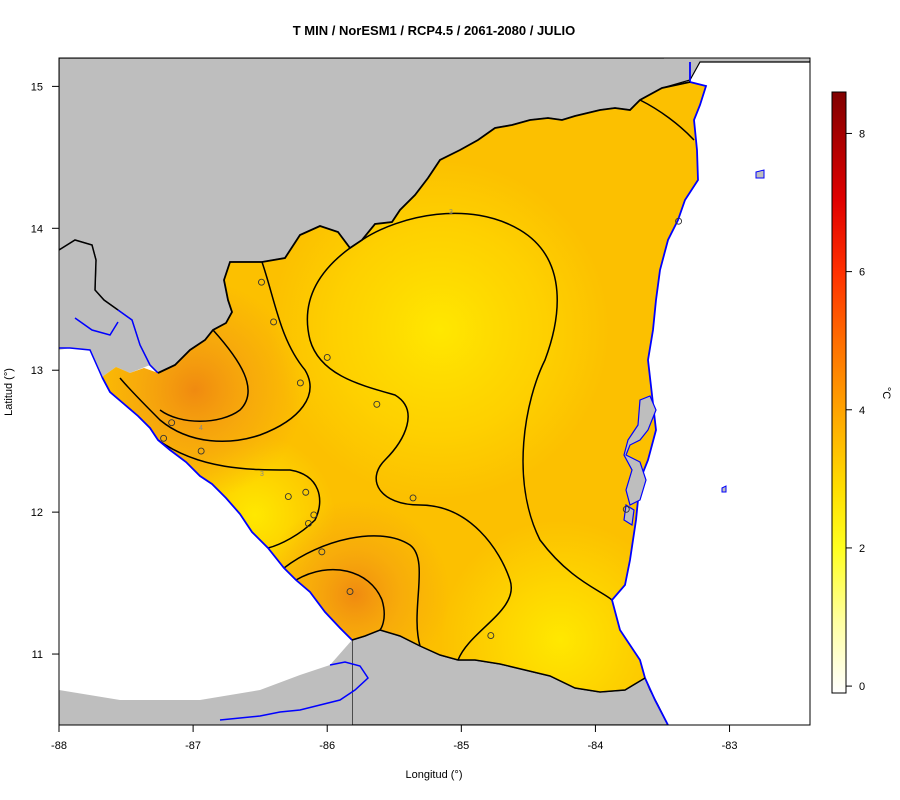 Image resolution: width=900 pixels, height=800 pixels. What do you see at coordinates (37, 513) in the screenshot?
I see `y-tick-label: 12` at bounding box center [37, 513].